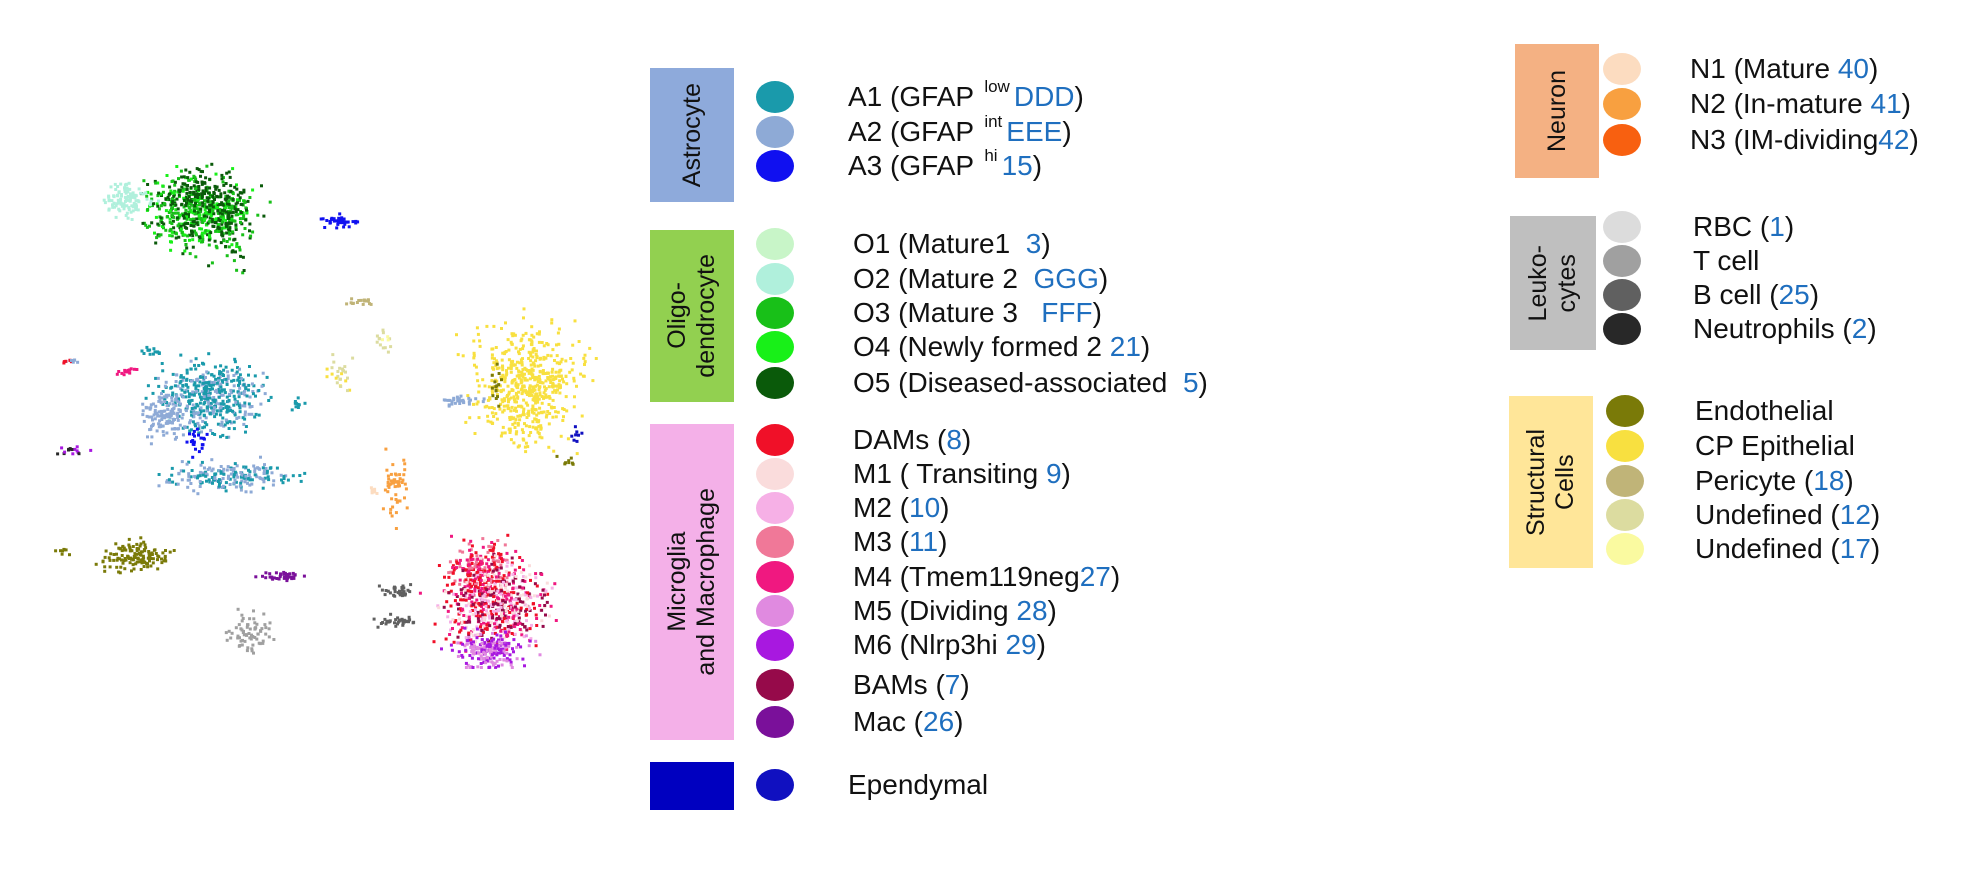  Describe the element at coordinates (1067, 312) in the screenshot. I see `legend-entry-cluster-number: FFF` at that location.